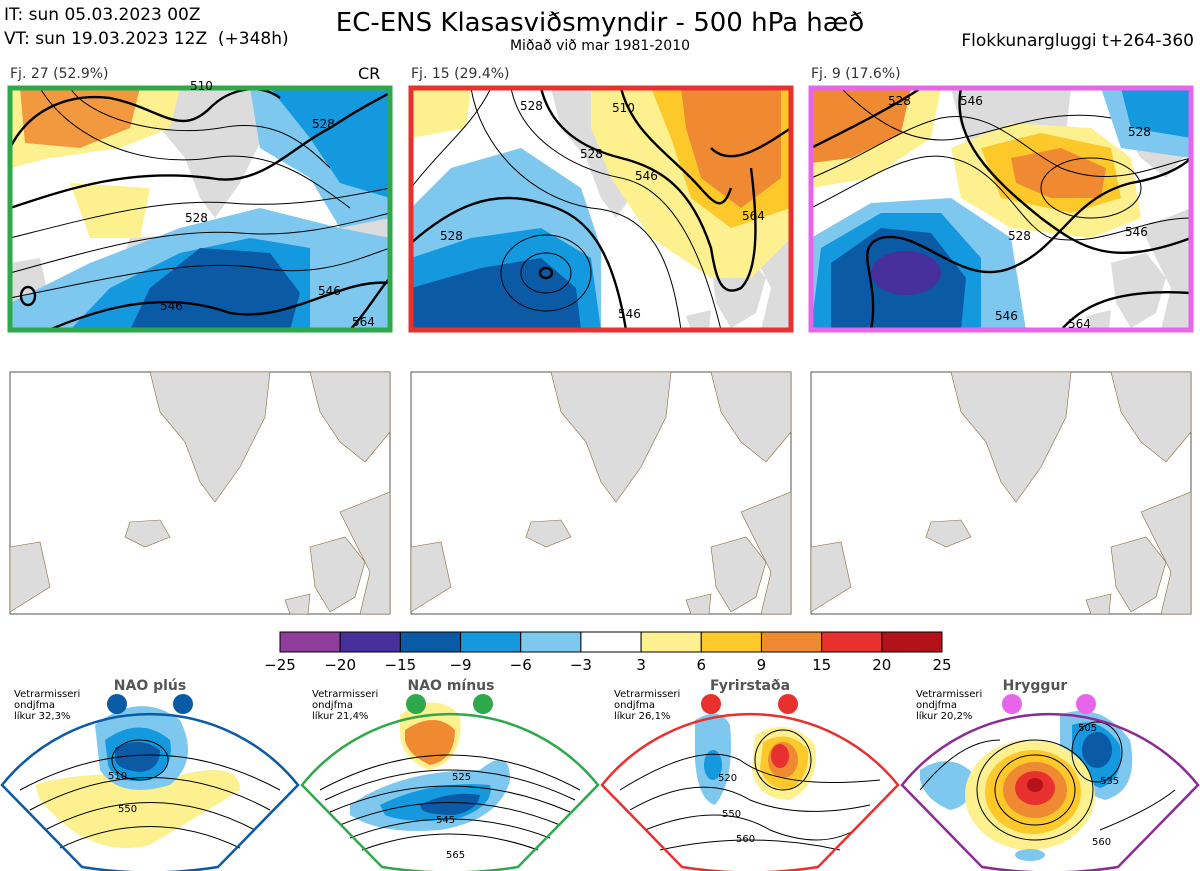  I want to click on cluster-1-tag: CR, so click(369, 73).